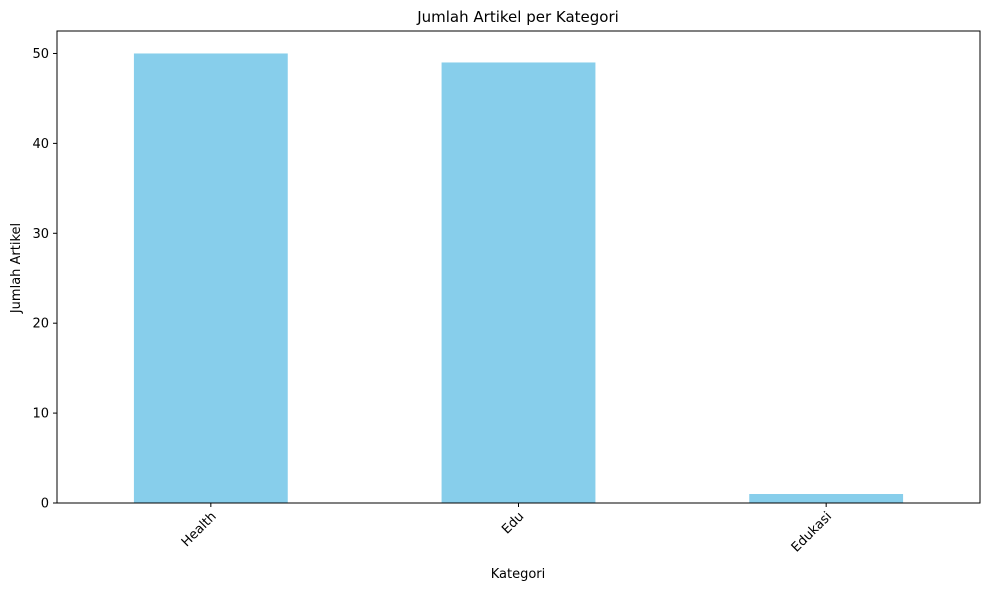  I want to click on x-tick-label: Edu, so click(513, 523).